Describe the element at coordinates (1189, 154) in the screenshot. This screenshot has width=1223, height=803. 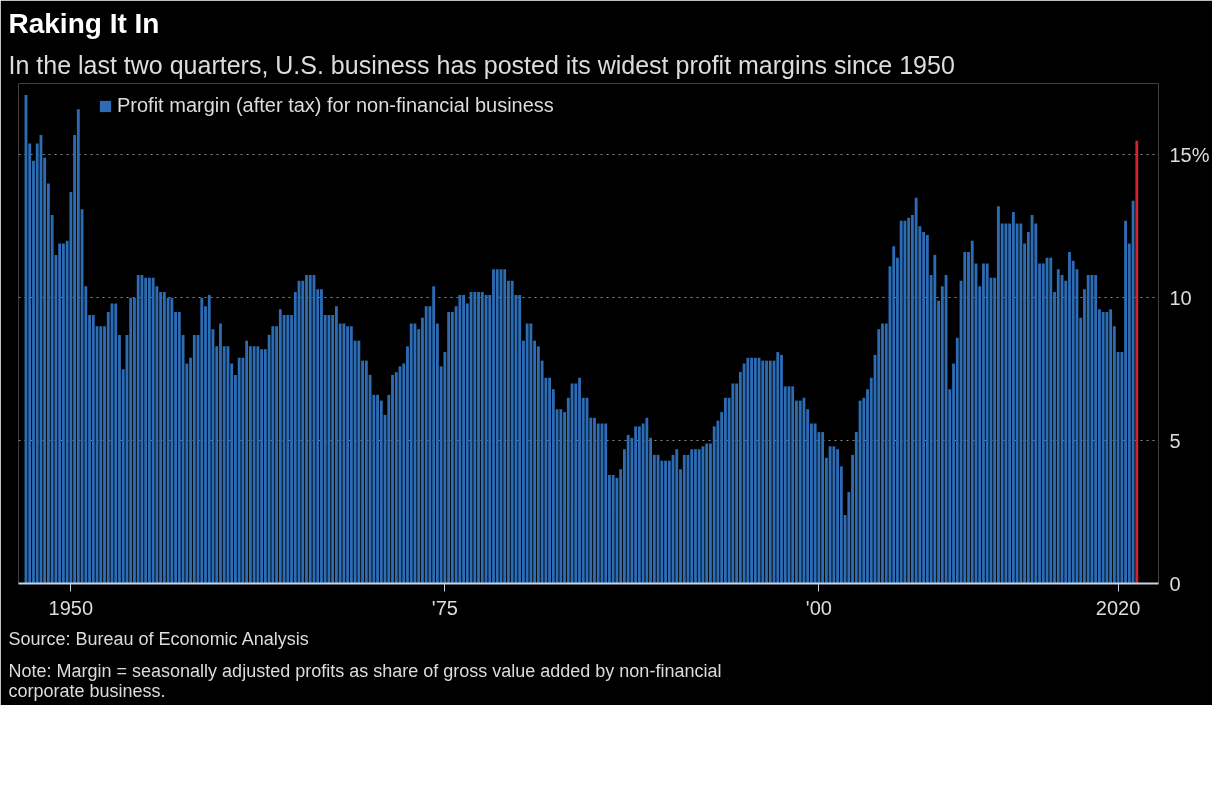
I see `y-tick-label: 15%` at that location.